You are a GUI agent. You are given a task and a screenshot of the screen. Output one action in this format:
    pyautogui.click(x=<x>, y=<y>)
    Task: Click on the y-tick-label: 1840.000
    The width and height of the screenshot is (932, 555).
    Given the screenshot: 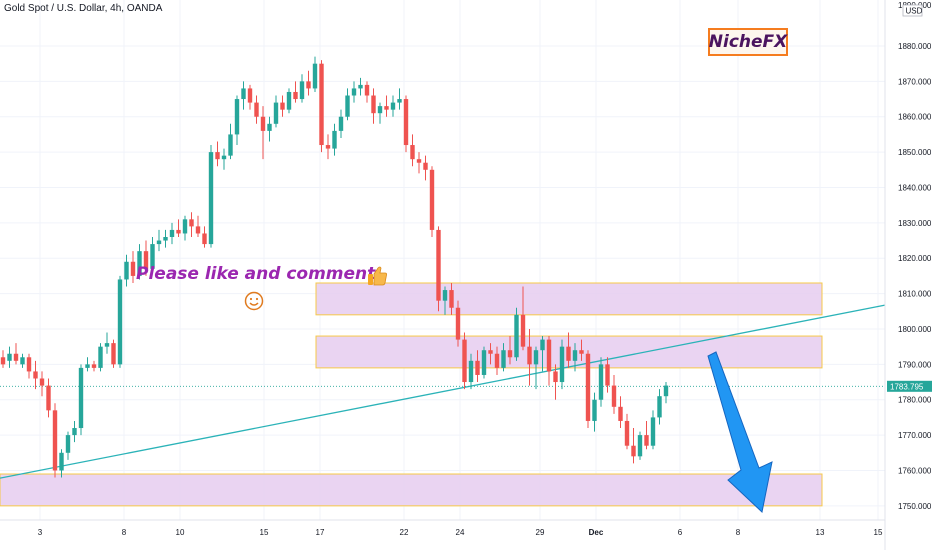 What is the action you would take?
    pyautogui.click(x=915, y=187)
    